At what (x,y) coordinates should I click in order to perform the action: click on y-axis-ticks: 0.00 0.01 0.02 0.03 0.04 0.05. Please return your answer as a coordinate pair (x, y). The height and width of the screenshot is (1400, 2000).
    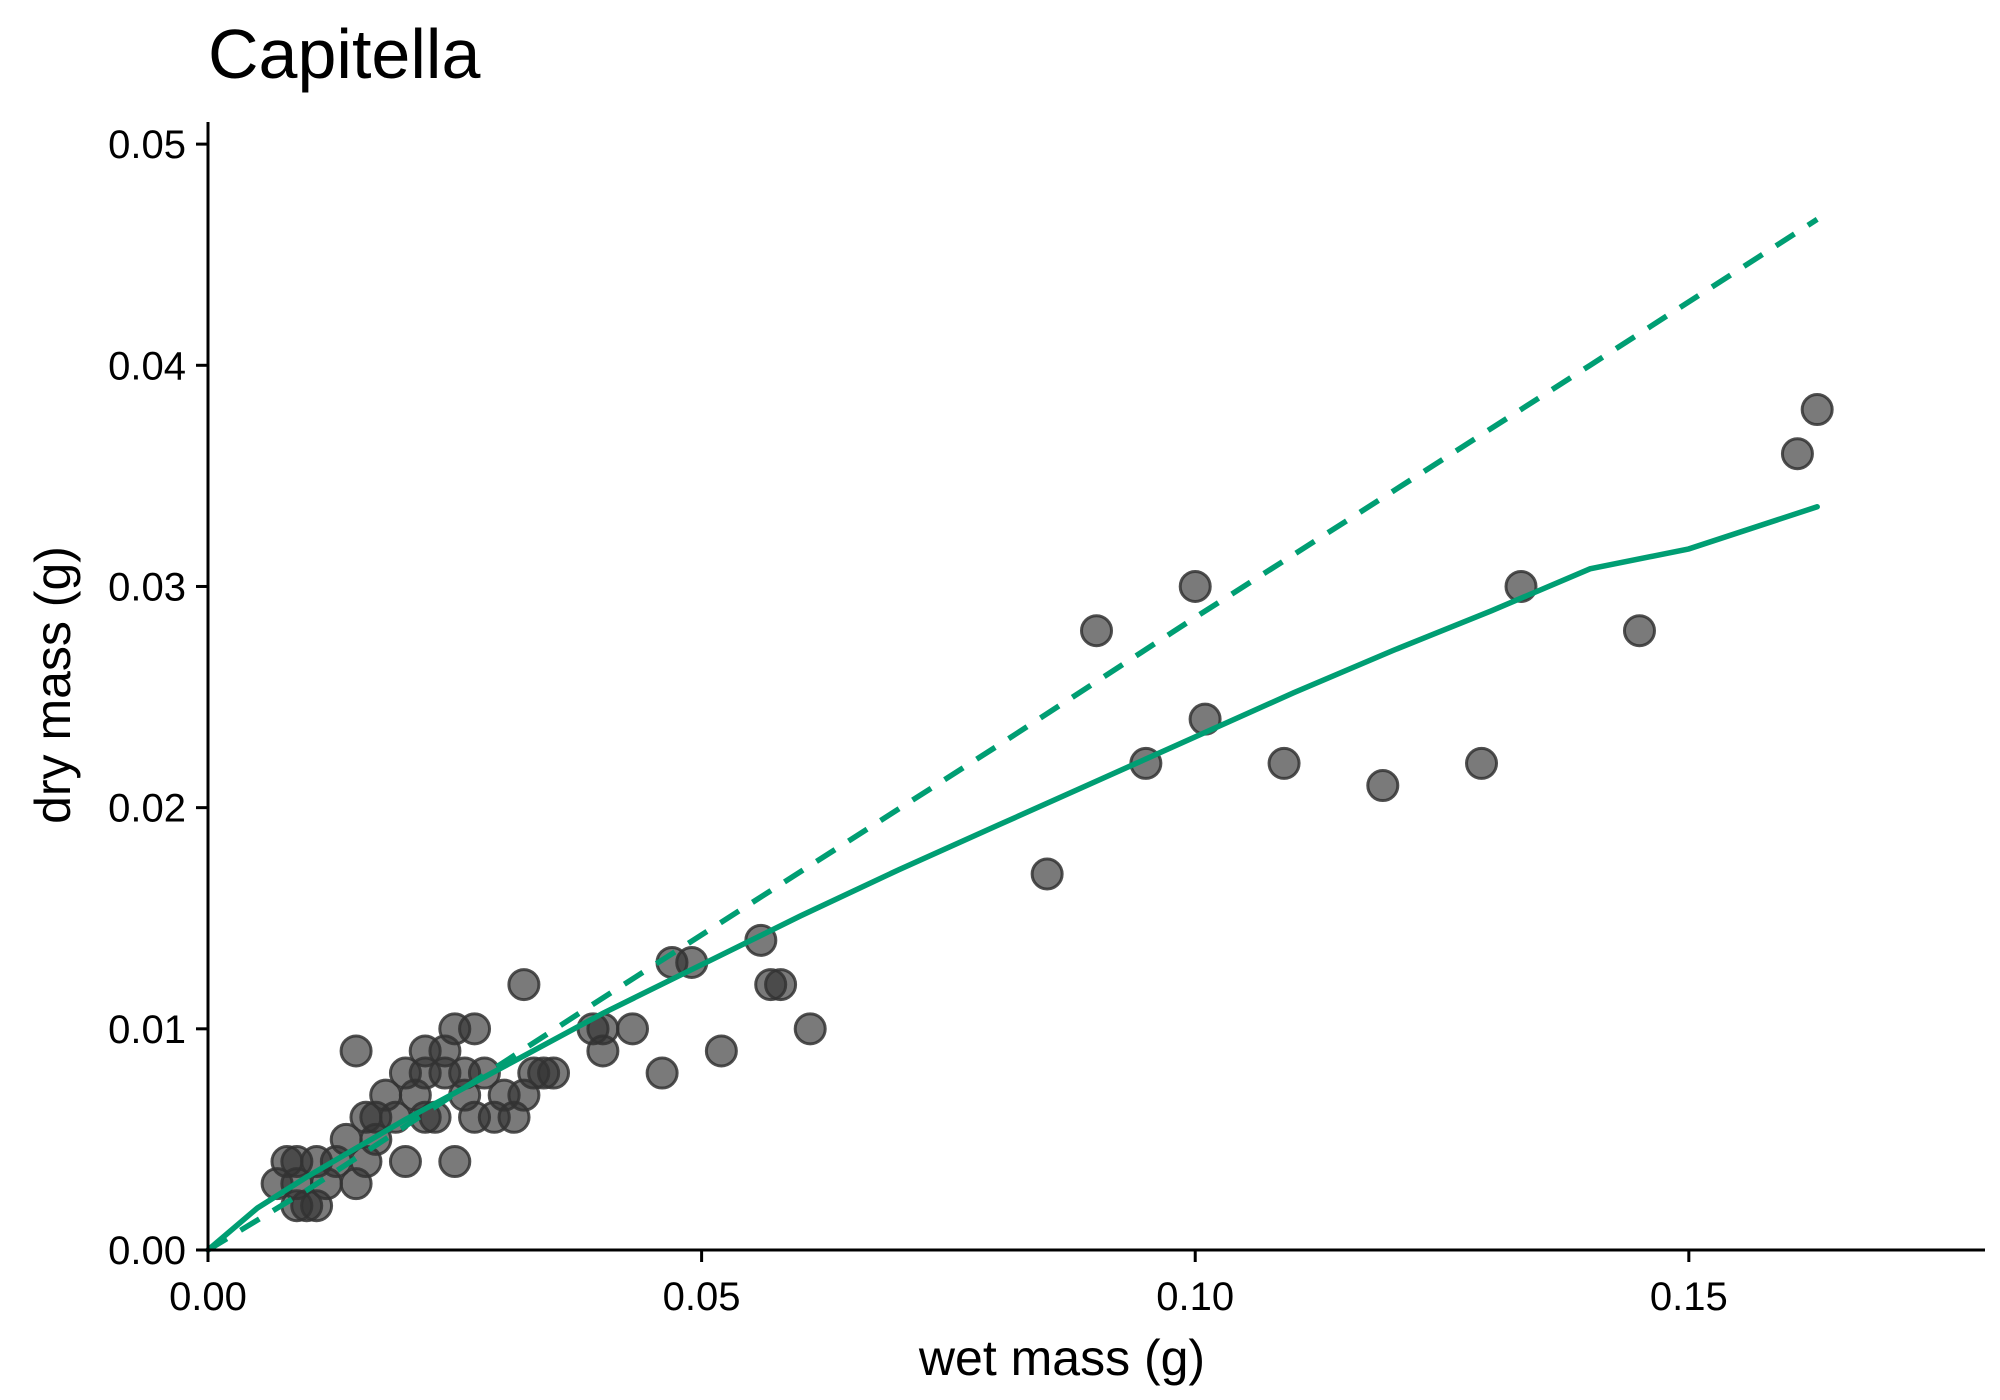
    Looking at the image, I should click on (158, 698).